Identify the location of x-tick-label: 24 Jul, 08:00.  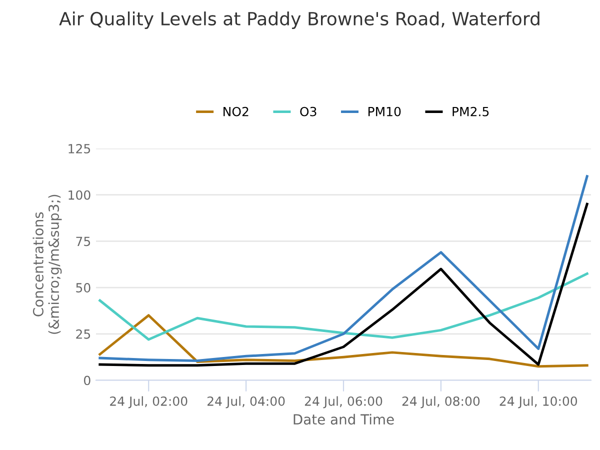
(441, 402).